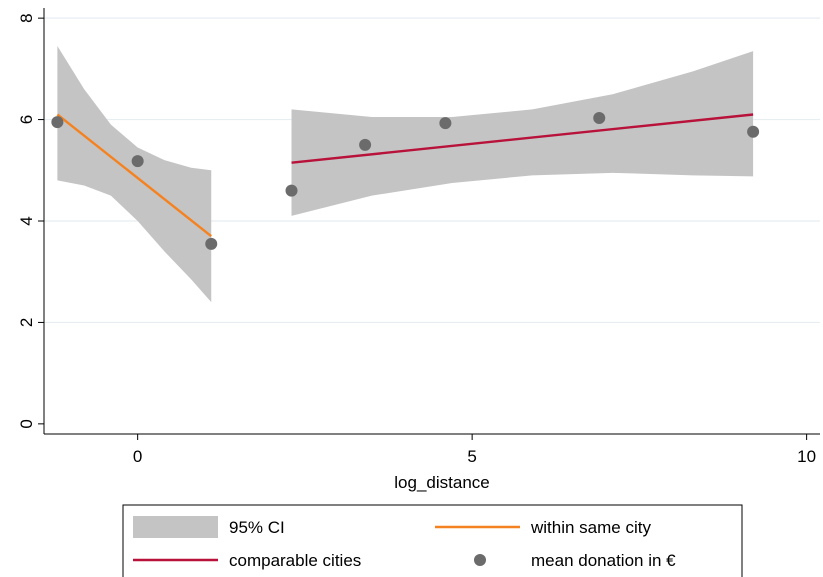 The height and width of the screenshot is (577, 823). I want to click on legend-box, so click(432, 540).